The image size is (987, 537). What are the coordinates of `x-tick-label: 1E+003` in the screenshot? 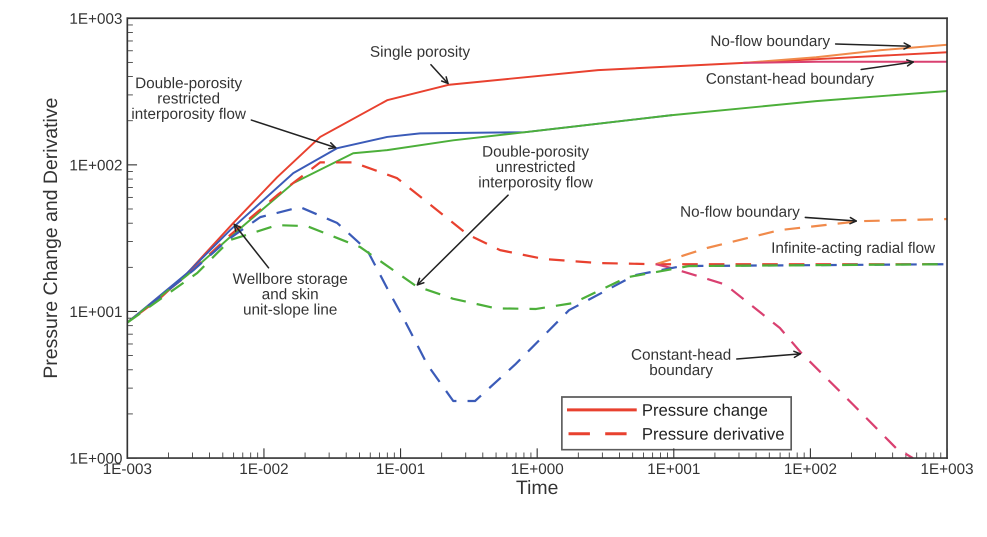 It's located at (947, 468).